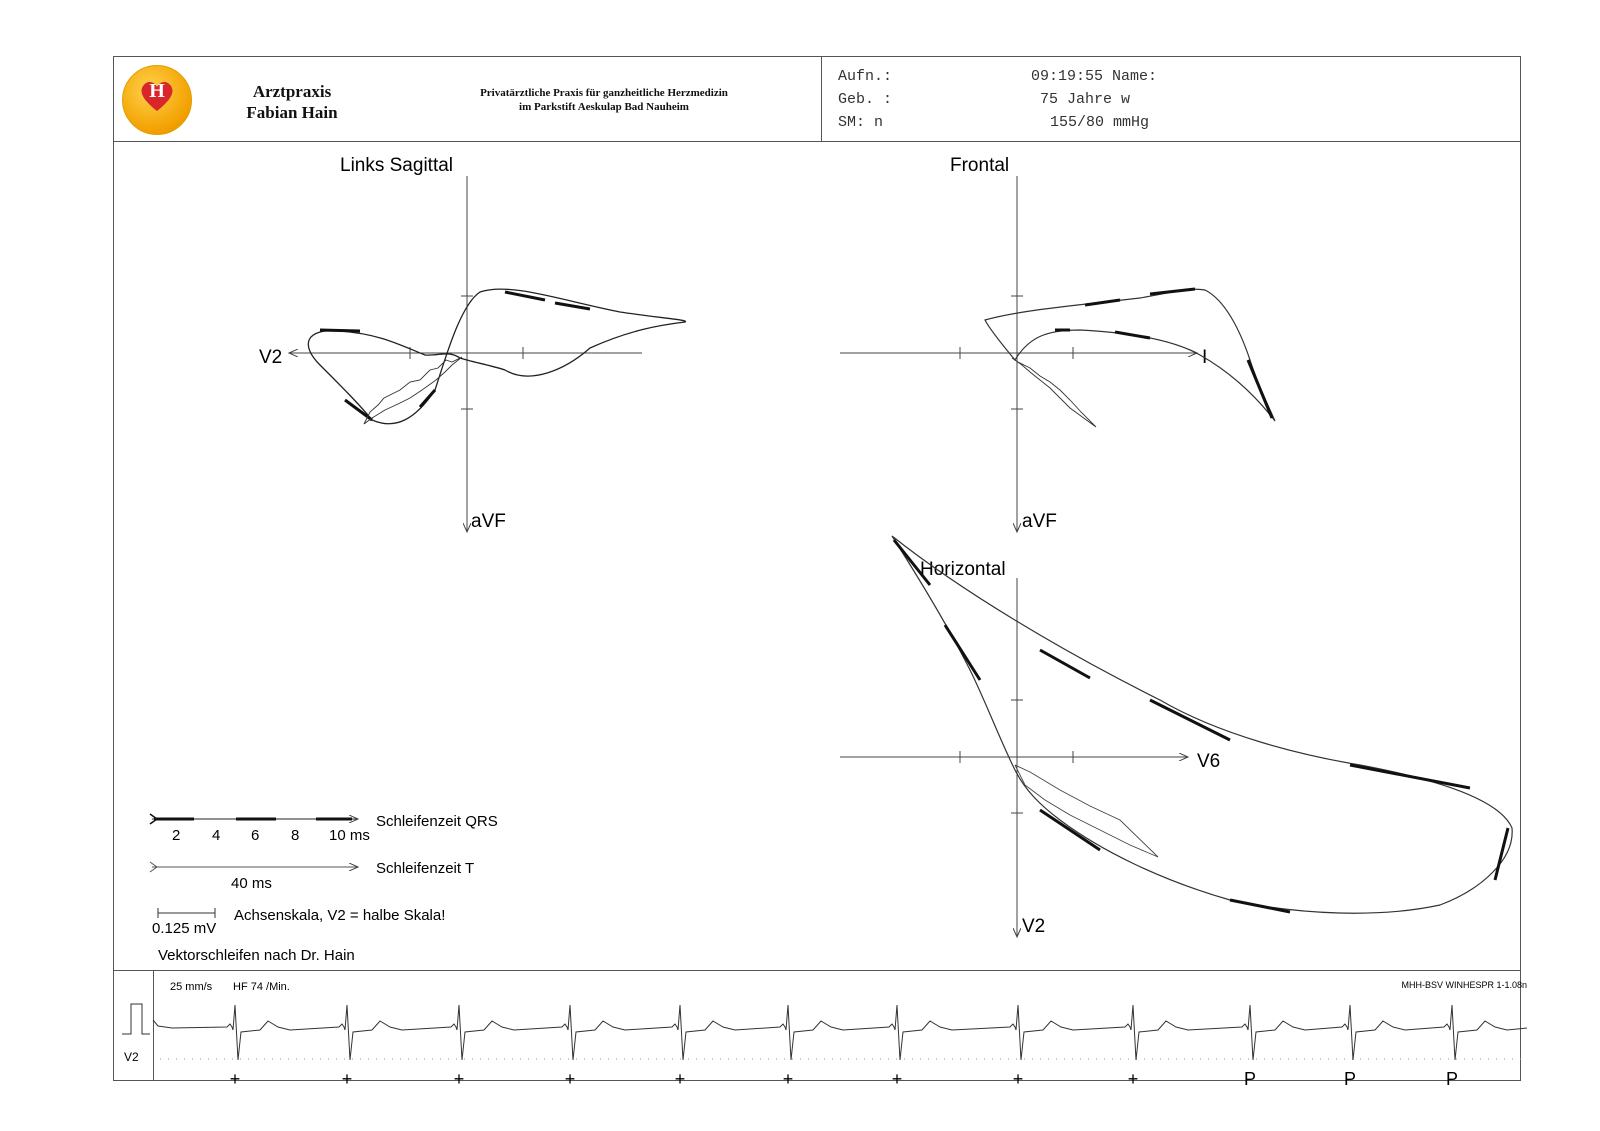 This screenshot has height=1131, width=1600. What do you see at coordinates (292, 112) in the screenshot?
I see `practice-name-line2: Fabian Hain` at bounding box center [292, 112].